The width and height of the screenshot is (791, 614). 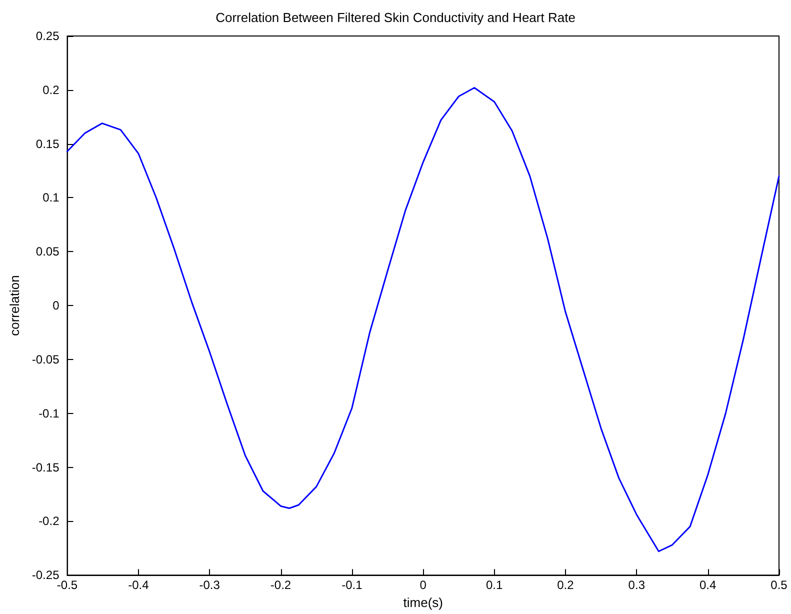 What do you see at coordinates (352, 585) in the screenshot?
I see `x-tick-label: -0.1` at bounding box center [352, 585].